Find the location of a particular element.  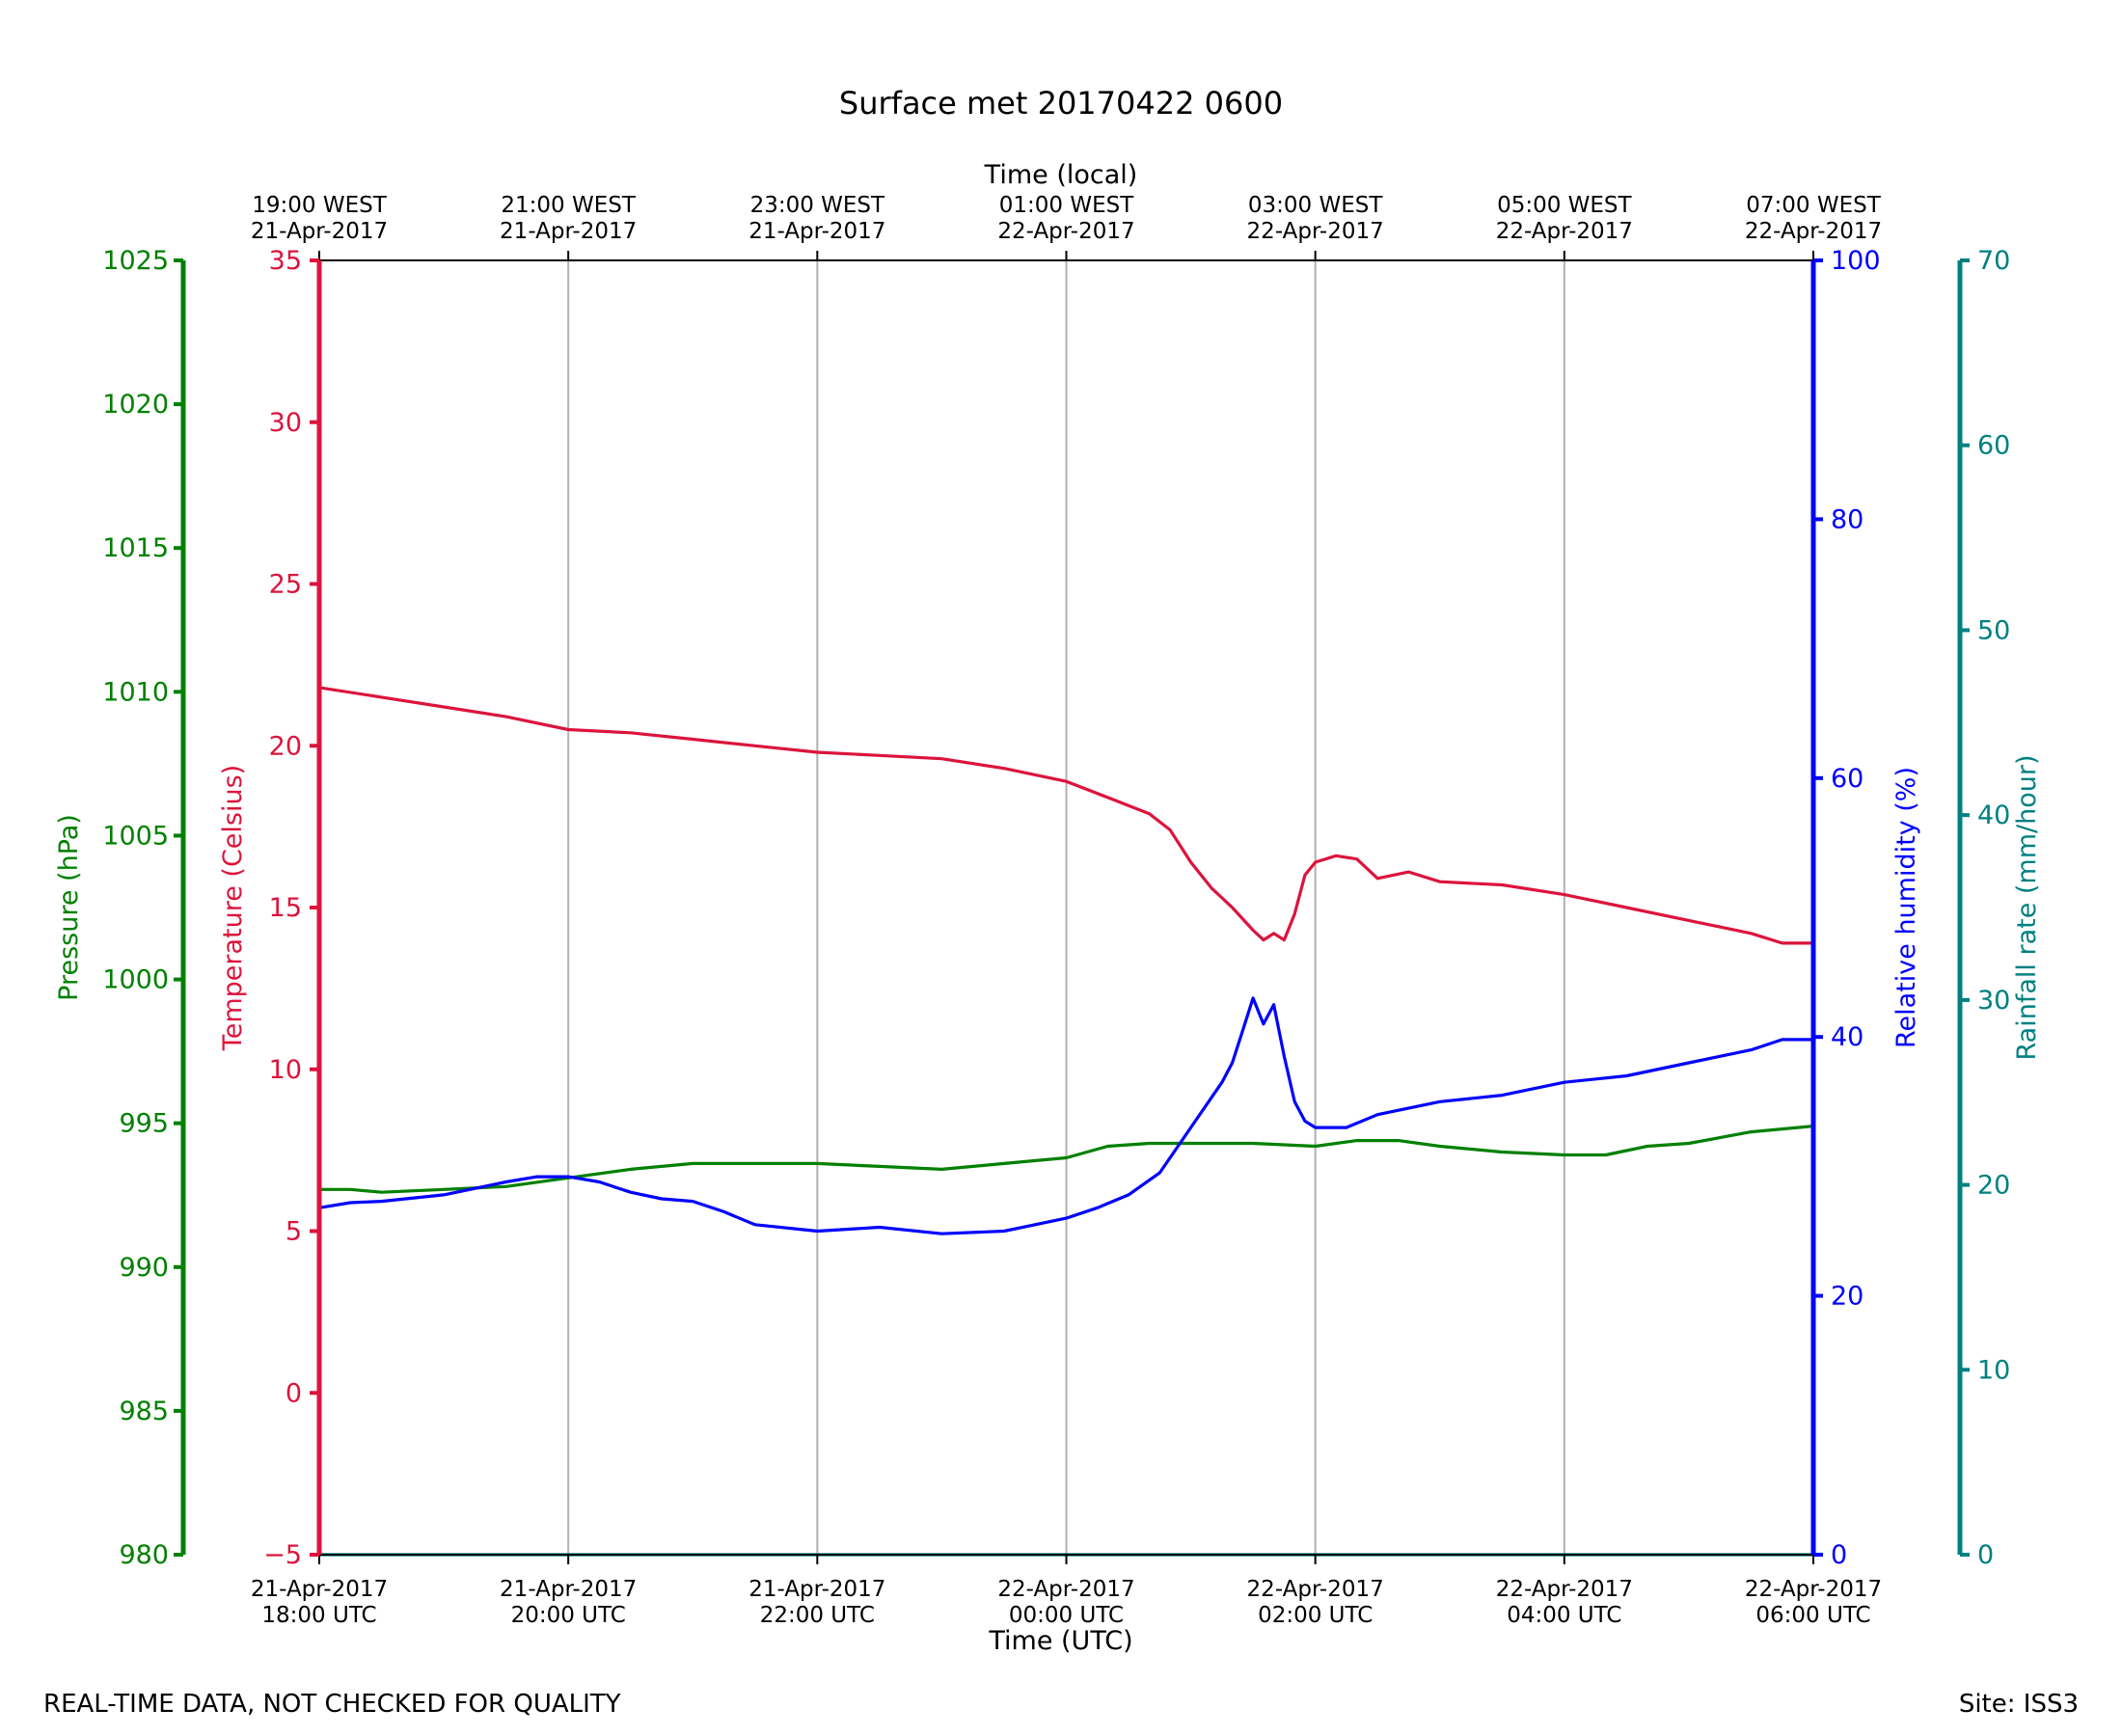

rainfall-tick-label: 70 is located at coordinates (1994, 261).